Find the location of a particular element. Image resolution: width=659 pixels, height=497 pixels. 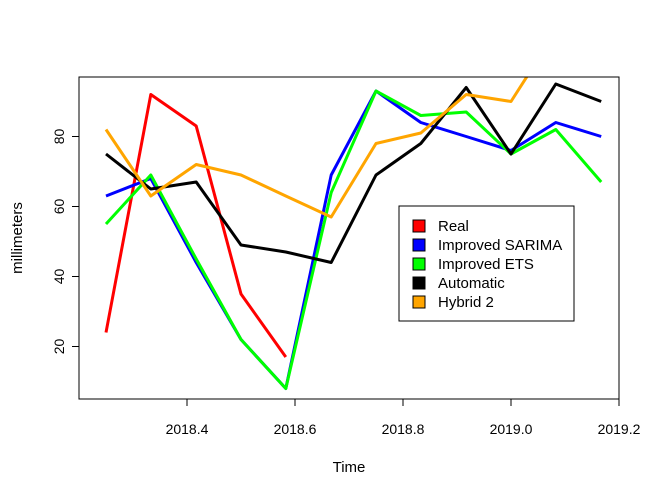

x-tick-label: 2018.4 is located at coordinates (187, 429).